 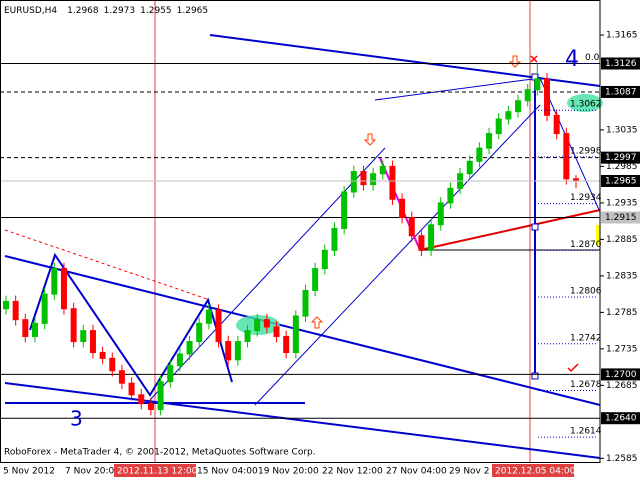 I want to click on header-high: 1.2973, so click(x=120, y=11).